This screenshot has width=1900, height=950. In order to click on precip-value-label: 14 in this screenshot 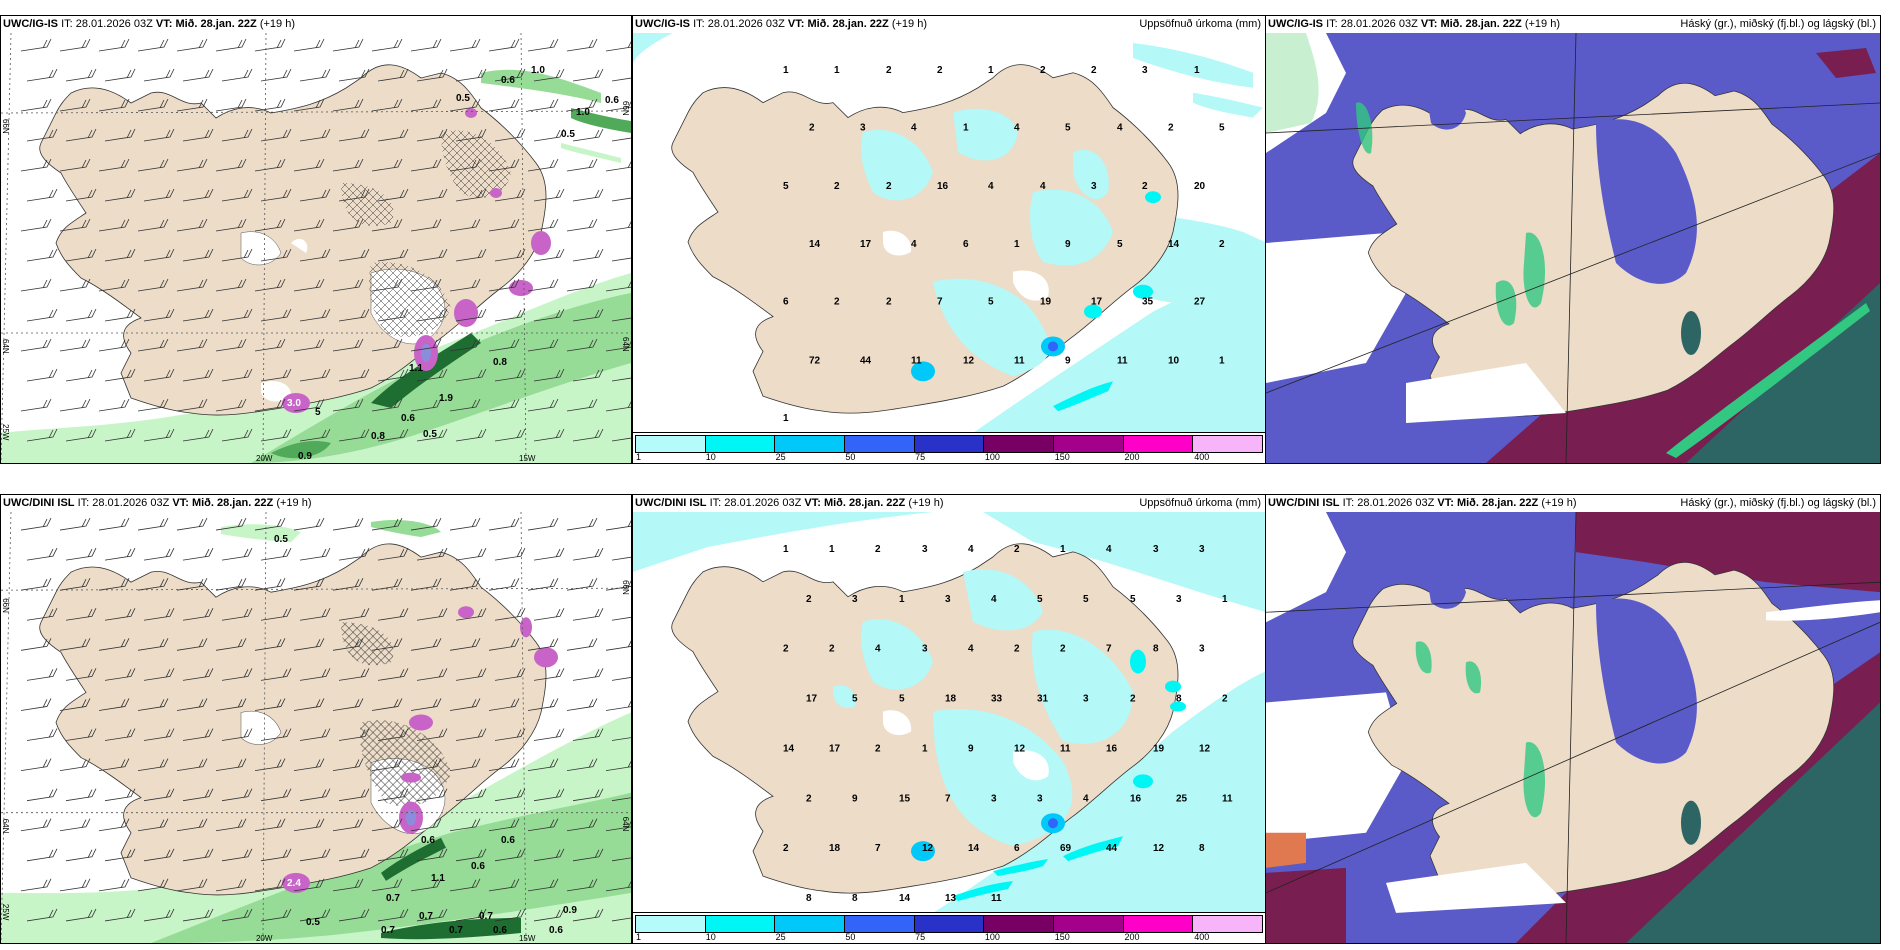, I will do `click(815, 244)`.